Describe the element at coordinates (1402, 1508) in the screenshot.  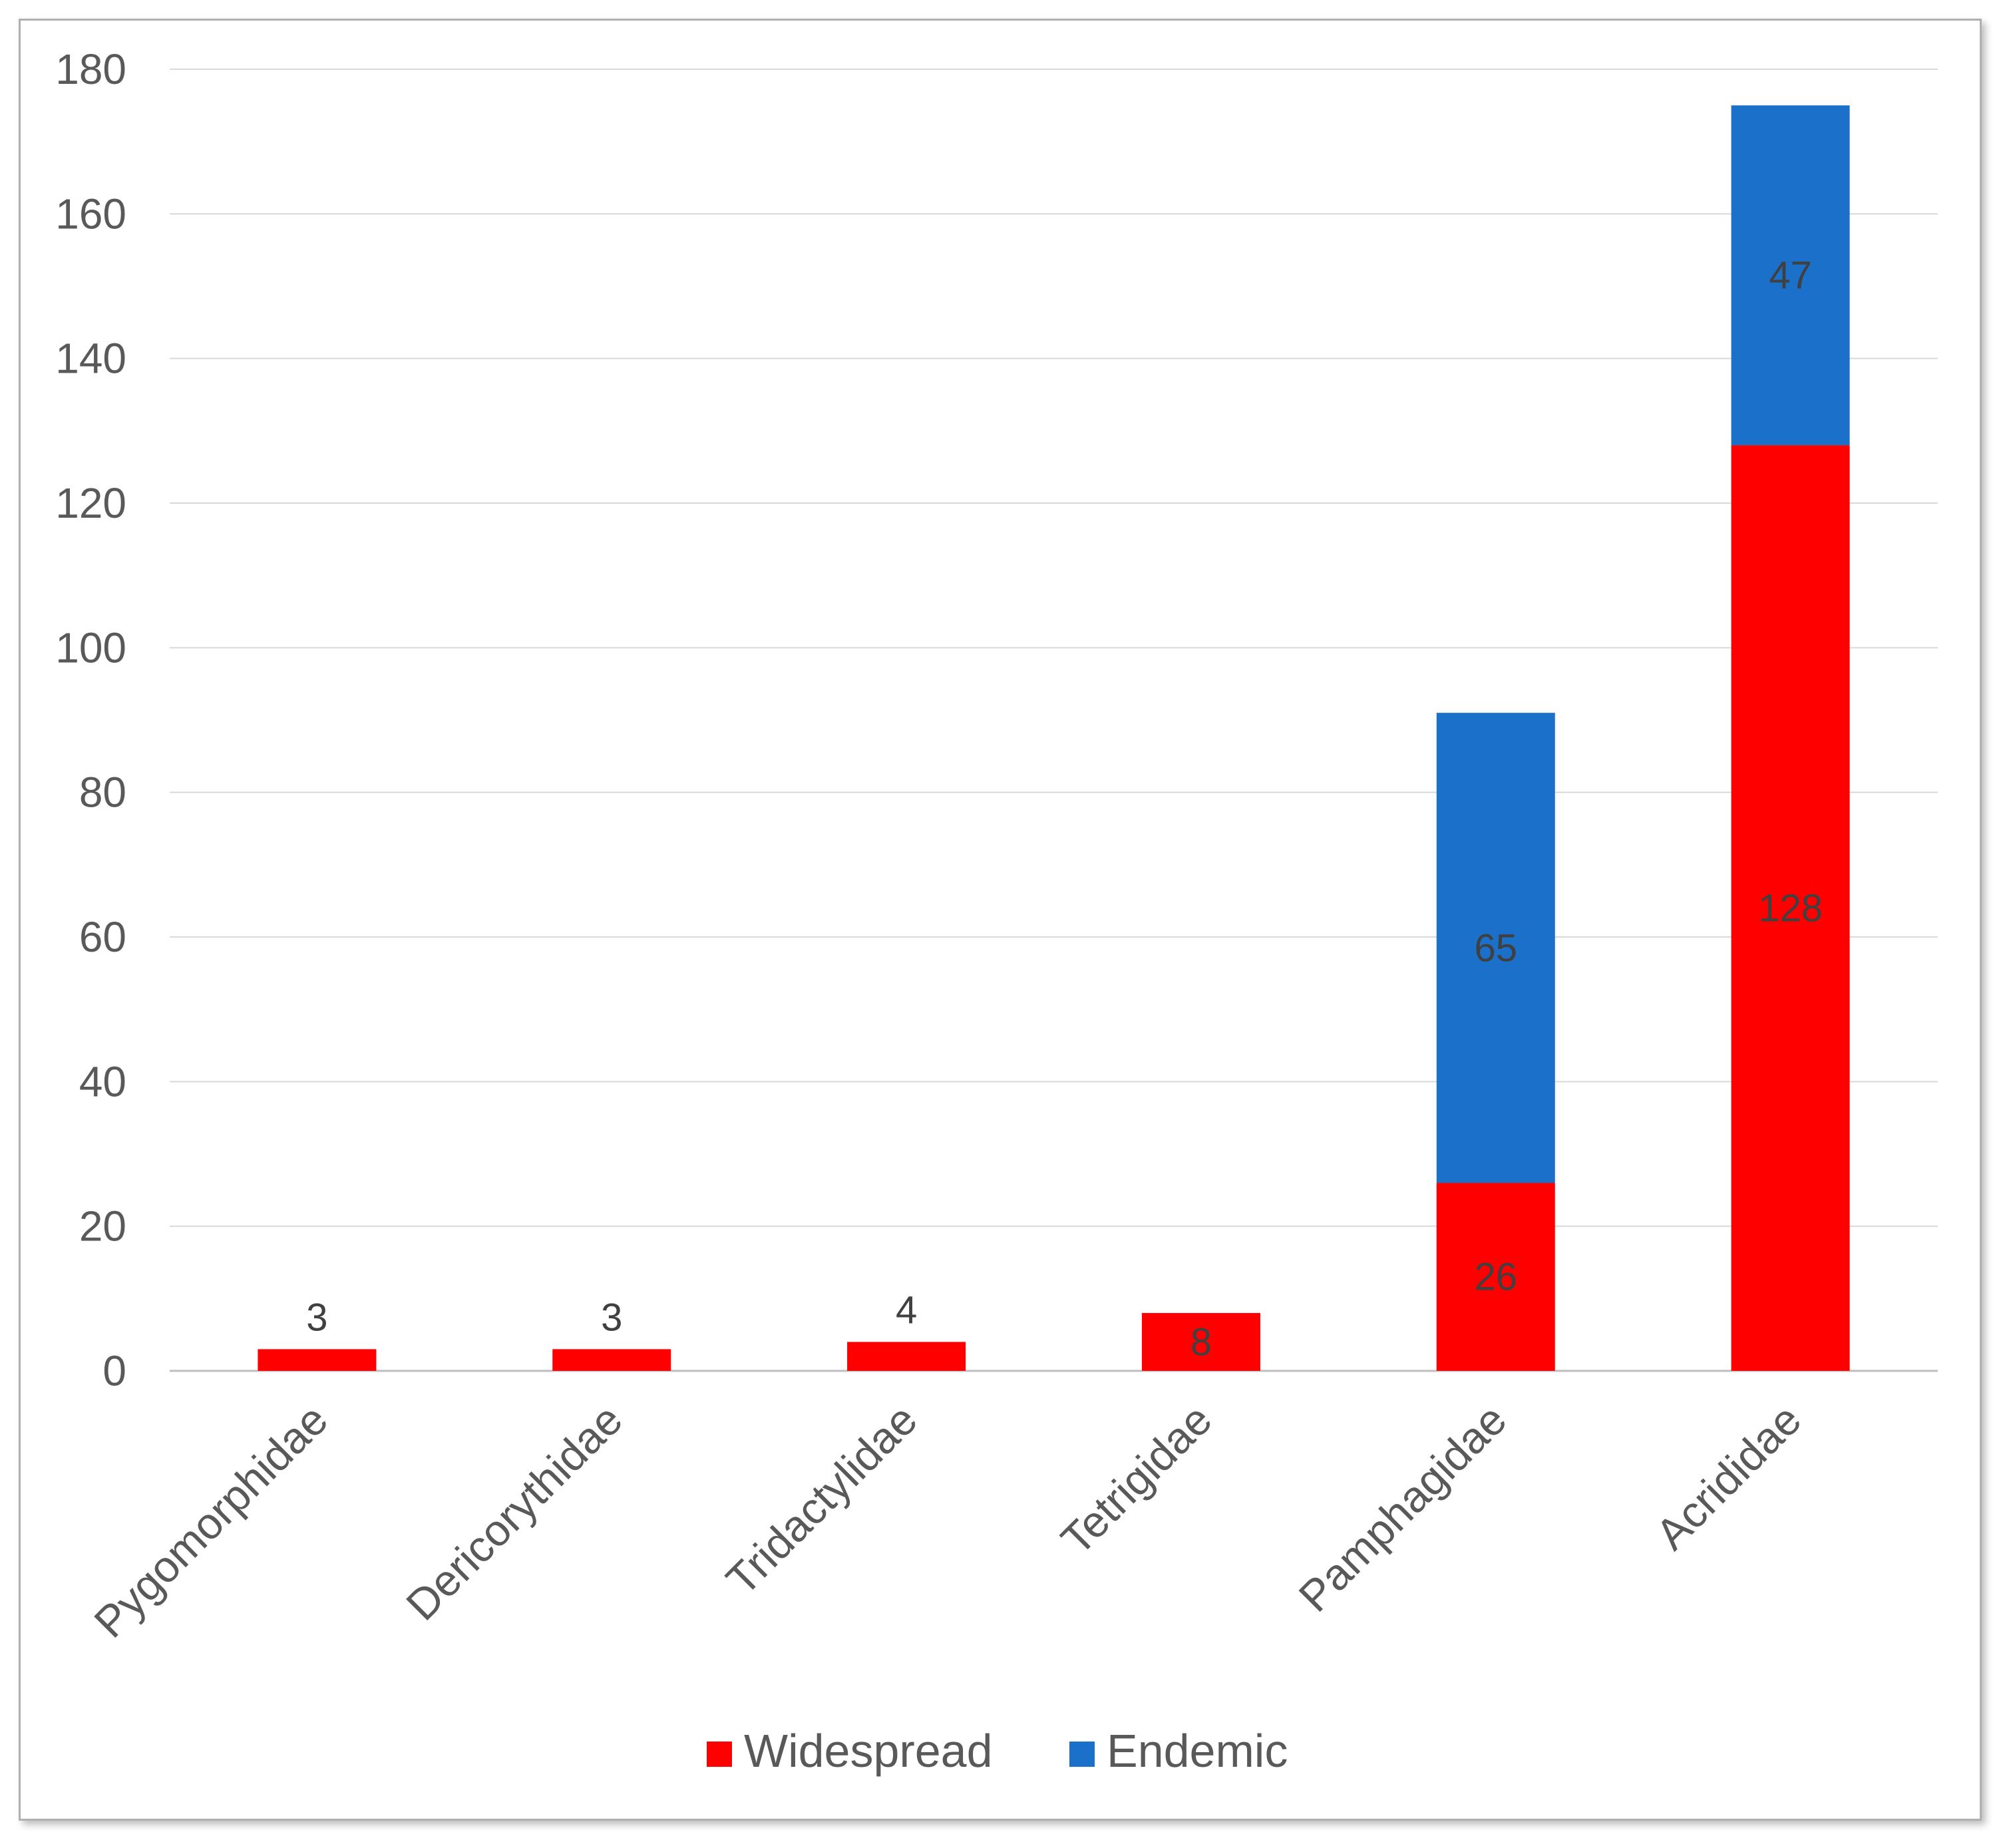
I see `x-category-label: Pamphagidae` at that location.